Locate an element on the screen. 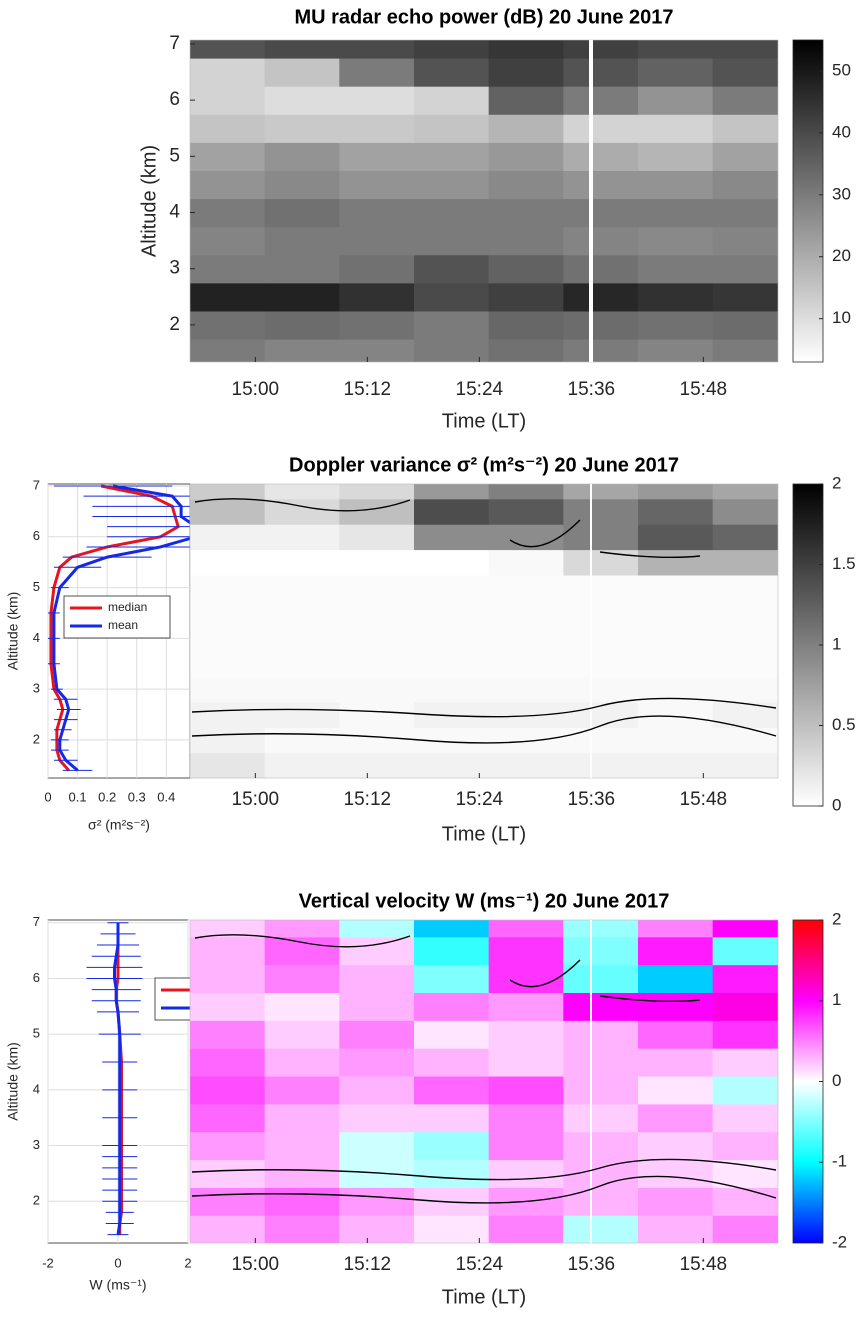 The width and height of the screenshot is (864, 1317). y-tick-label: 4 is located at coordinates (36, 1088).